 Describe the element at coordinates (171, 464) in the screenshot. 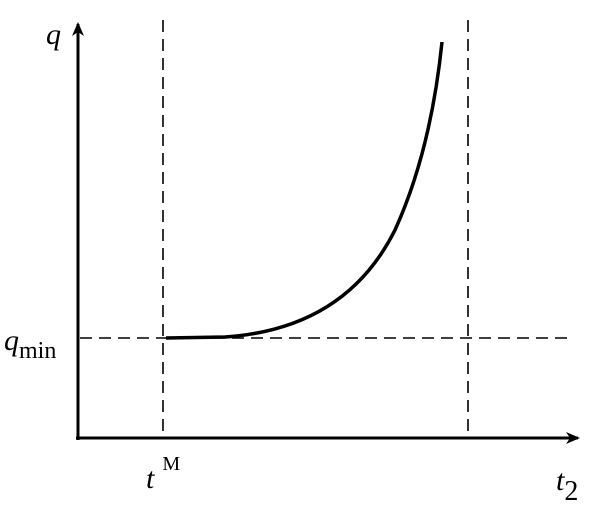

I see `label-superscript: M` at that location.